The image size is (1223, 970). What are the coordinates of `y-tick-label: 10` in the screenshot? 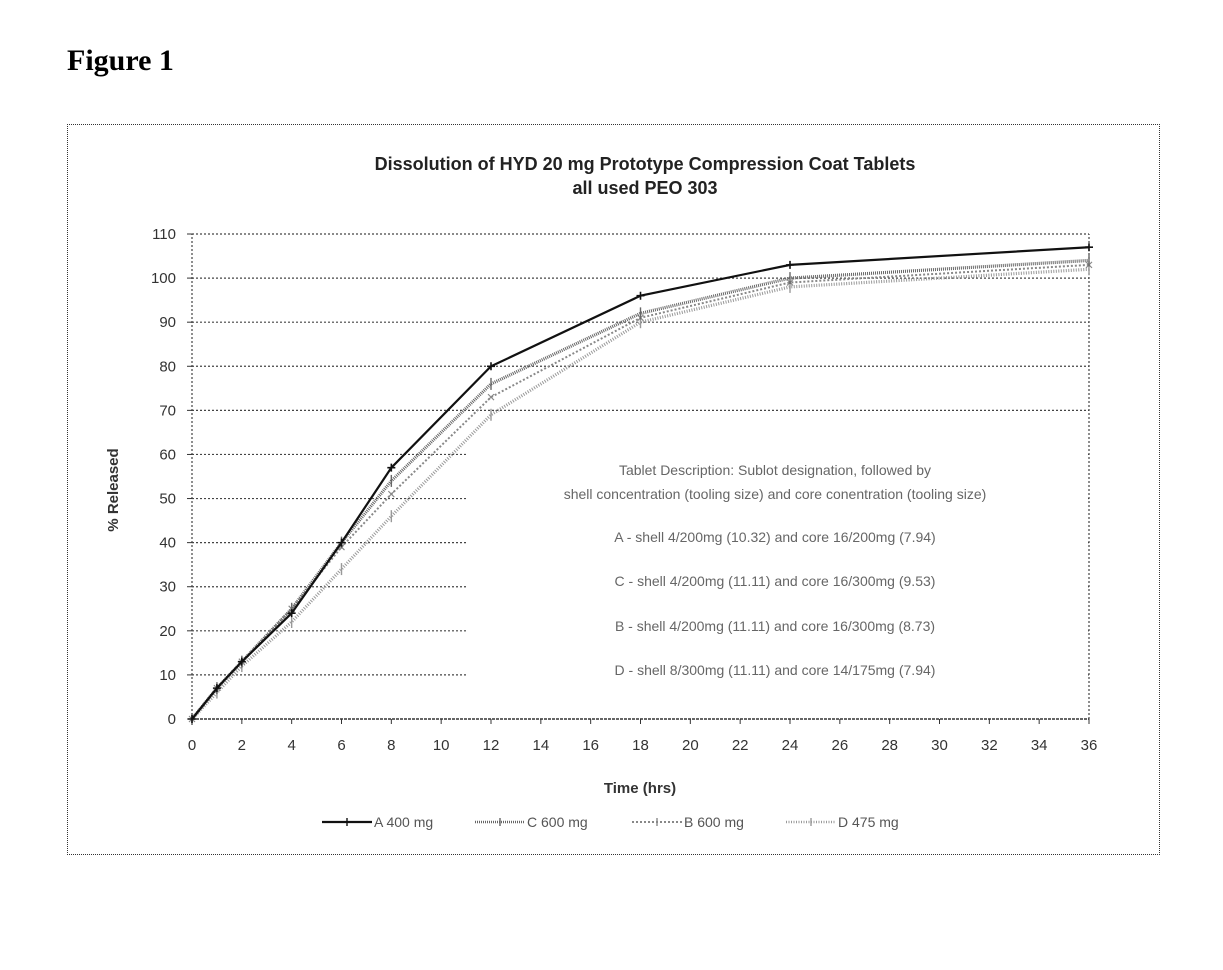 It's located at (167, 675).